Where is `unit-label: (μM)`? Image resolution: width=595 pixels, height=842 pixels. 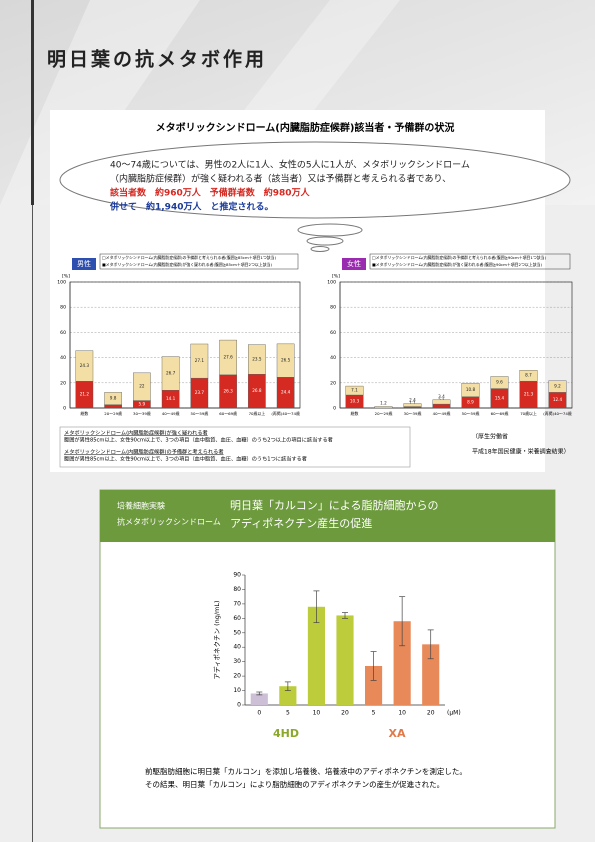 unit-label: (μM) is located at coordinates (454, 713).